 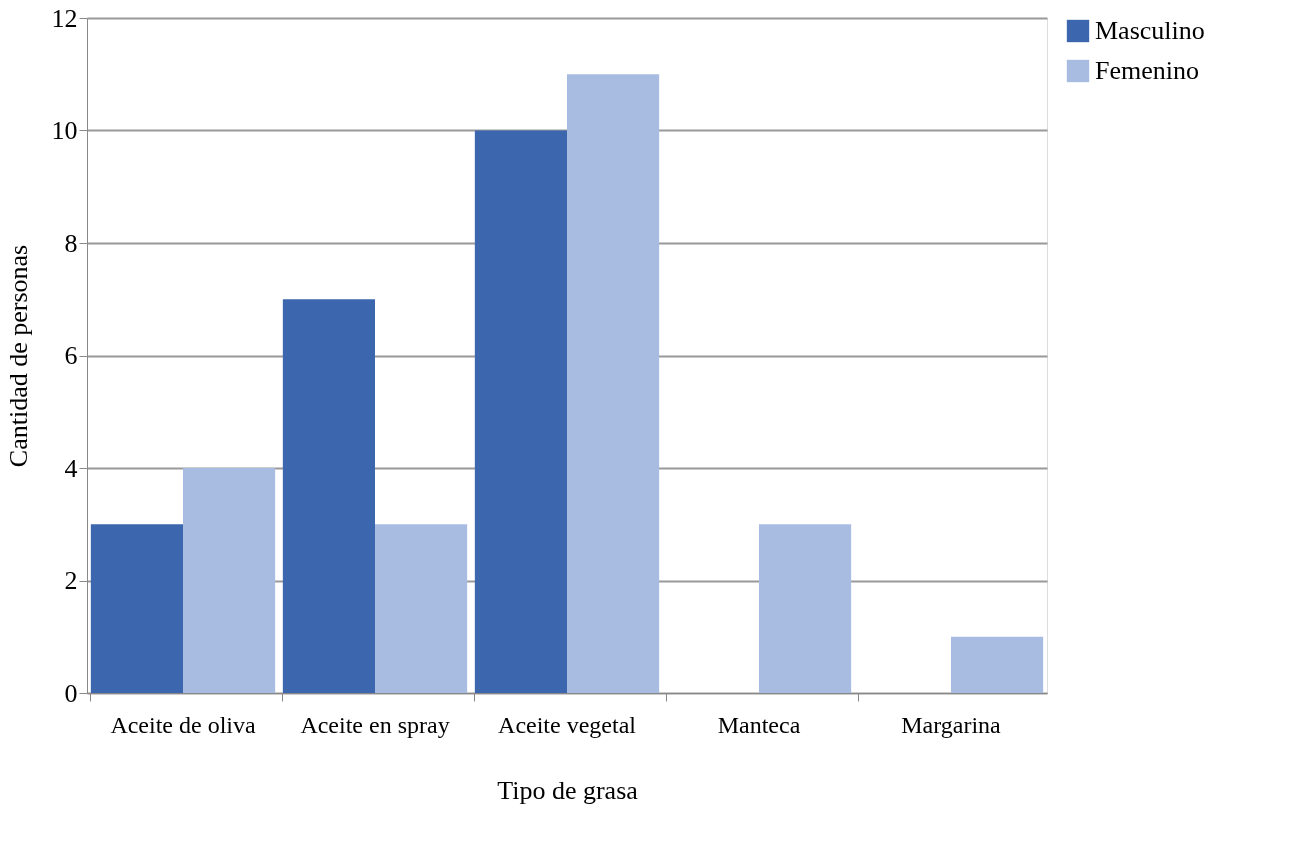 What do you see at coordinates (951, 724) in the screenshot?
I see `x-tick-label: Margarina` at bounding box center [951, 724].